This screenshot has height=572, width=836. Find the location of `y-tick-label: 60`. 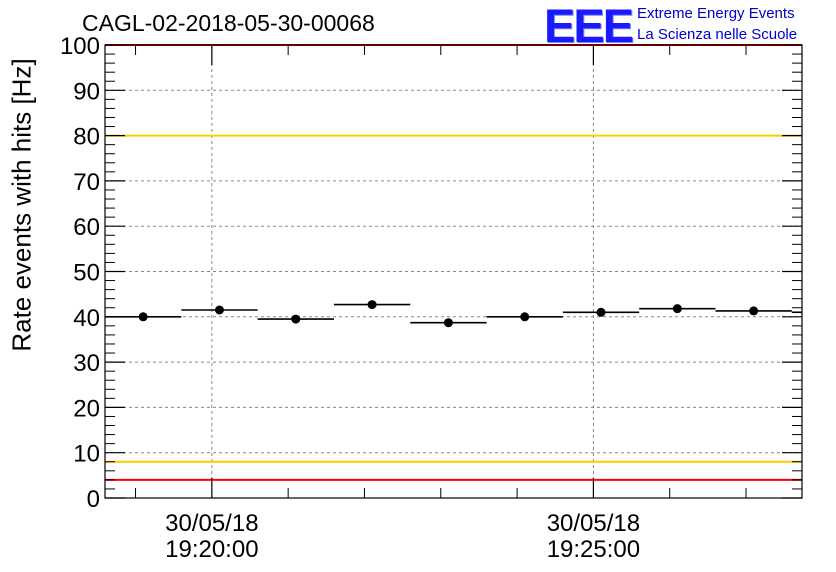

y-tick-label: 60 is located at coordinates (86, 227).